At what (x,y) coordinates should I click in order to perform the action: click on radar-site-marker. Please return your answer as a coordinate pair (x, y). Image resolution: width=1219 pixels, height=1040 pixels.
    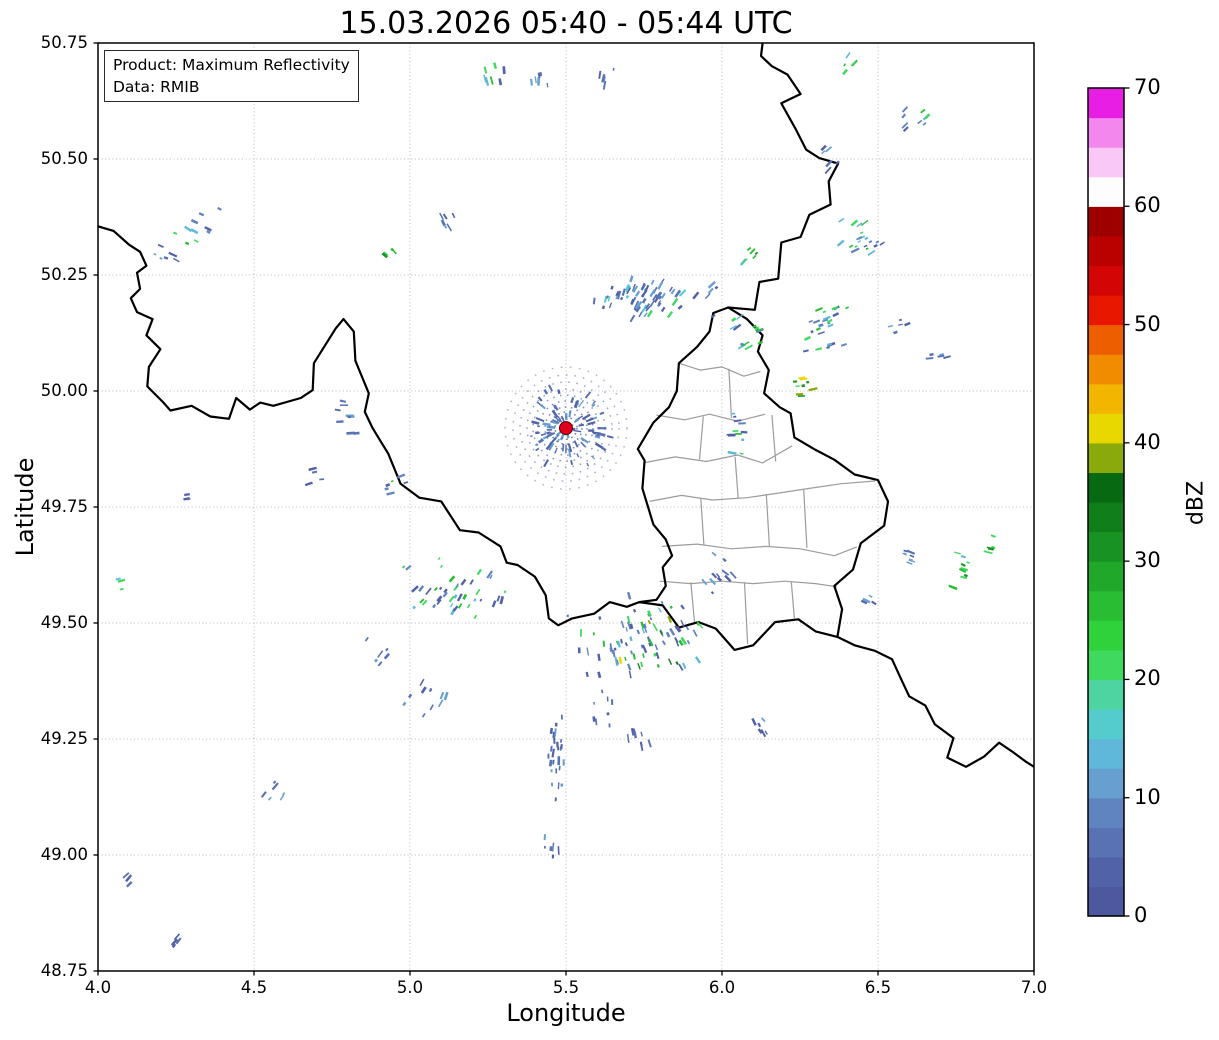
    Looking at the image, I should click on (566, 428).